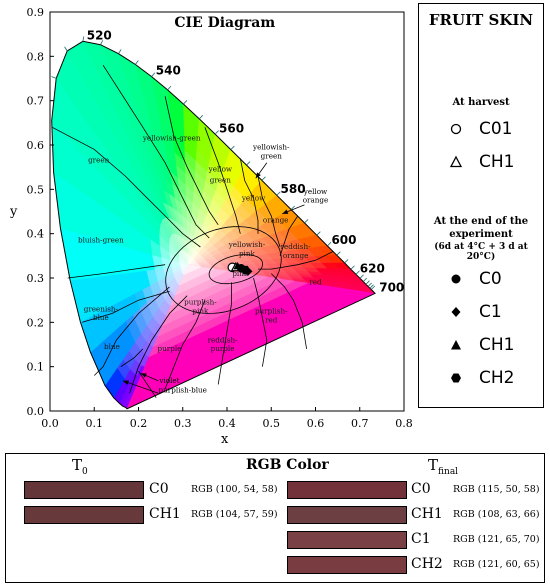 The height and width of the screenshot is (586, 550). What do you see at coordinates (13, 212) in the screenshot?
I see `y-axis-label: y` at bounding box center [13, 212].